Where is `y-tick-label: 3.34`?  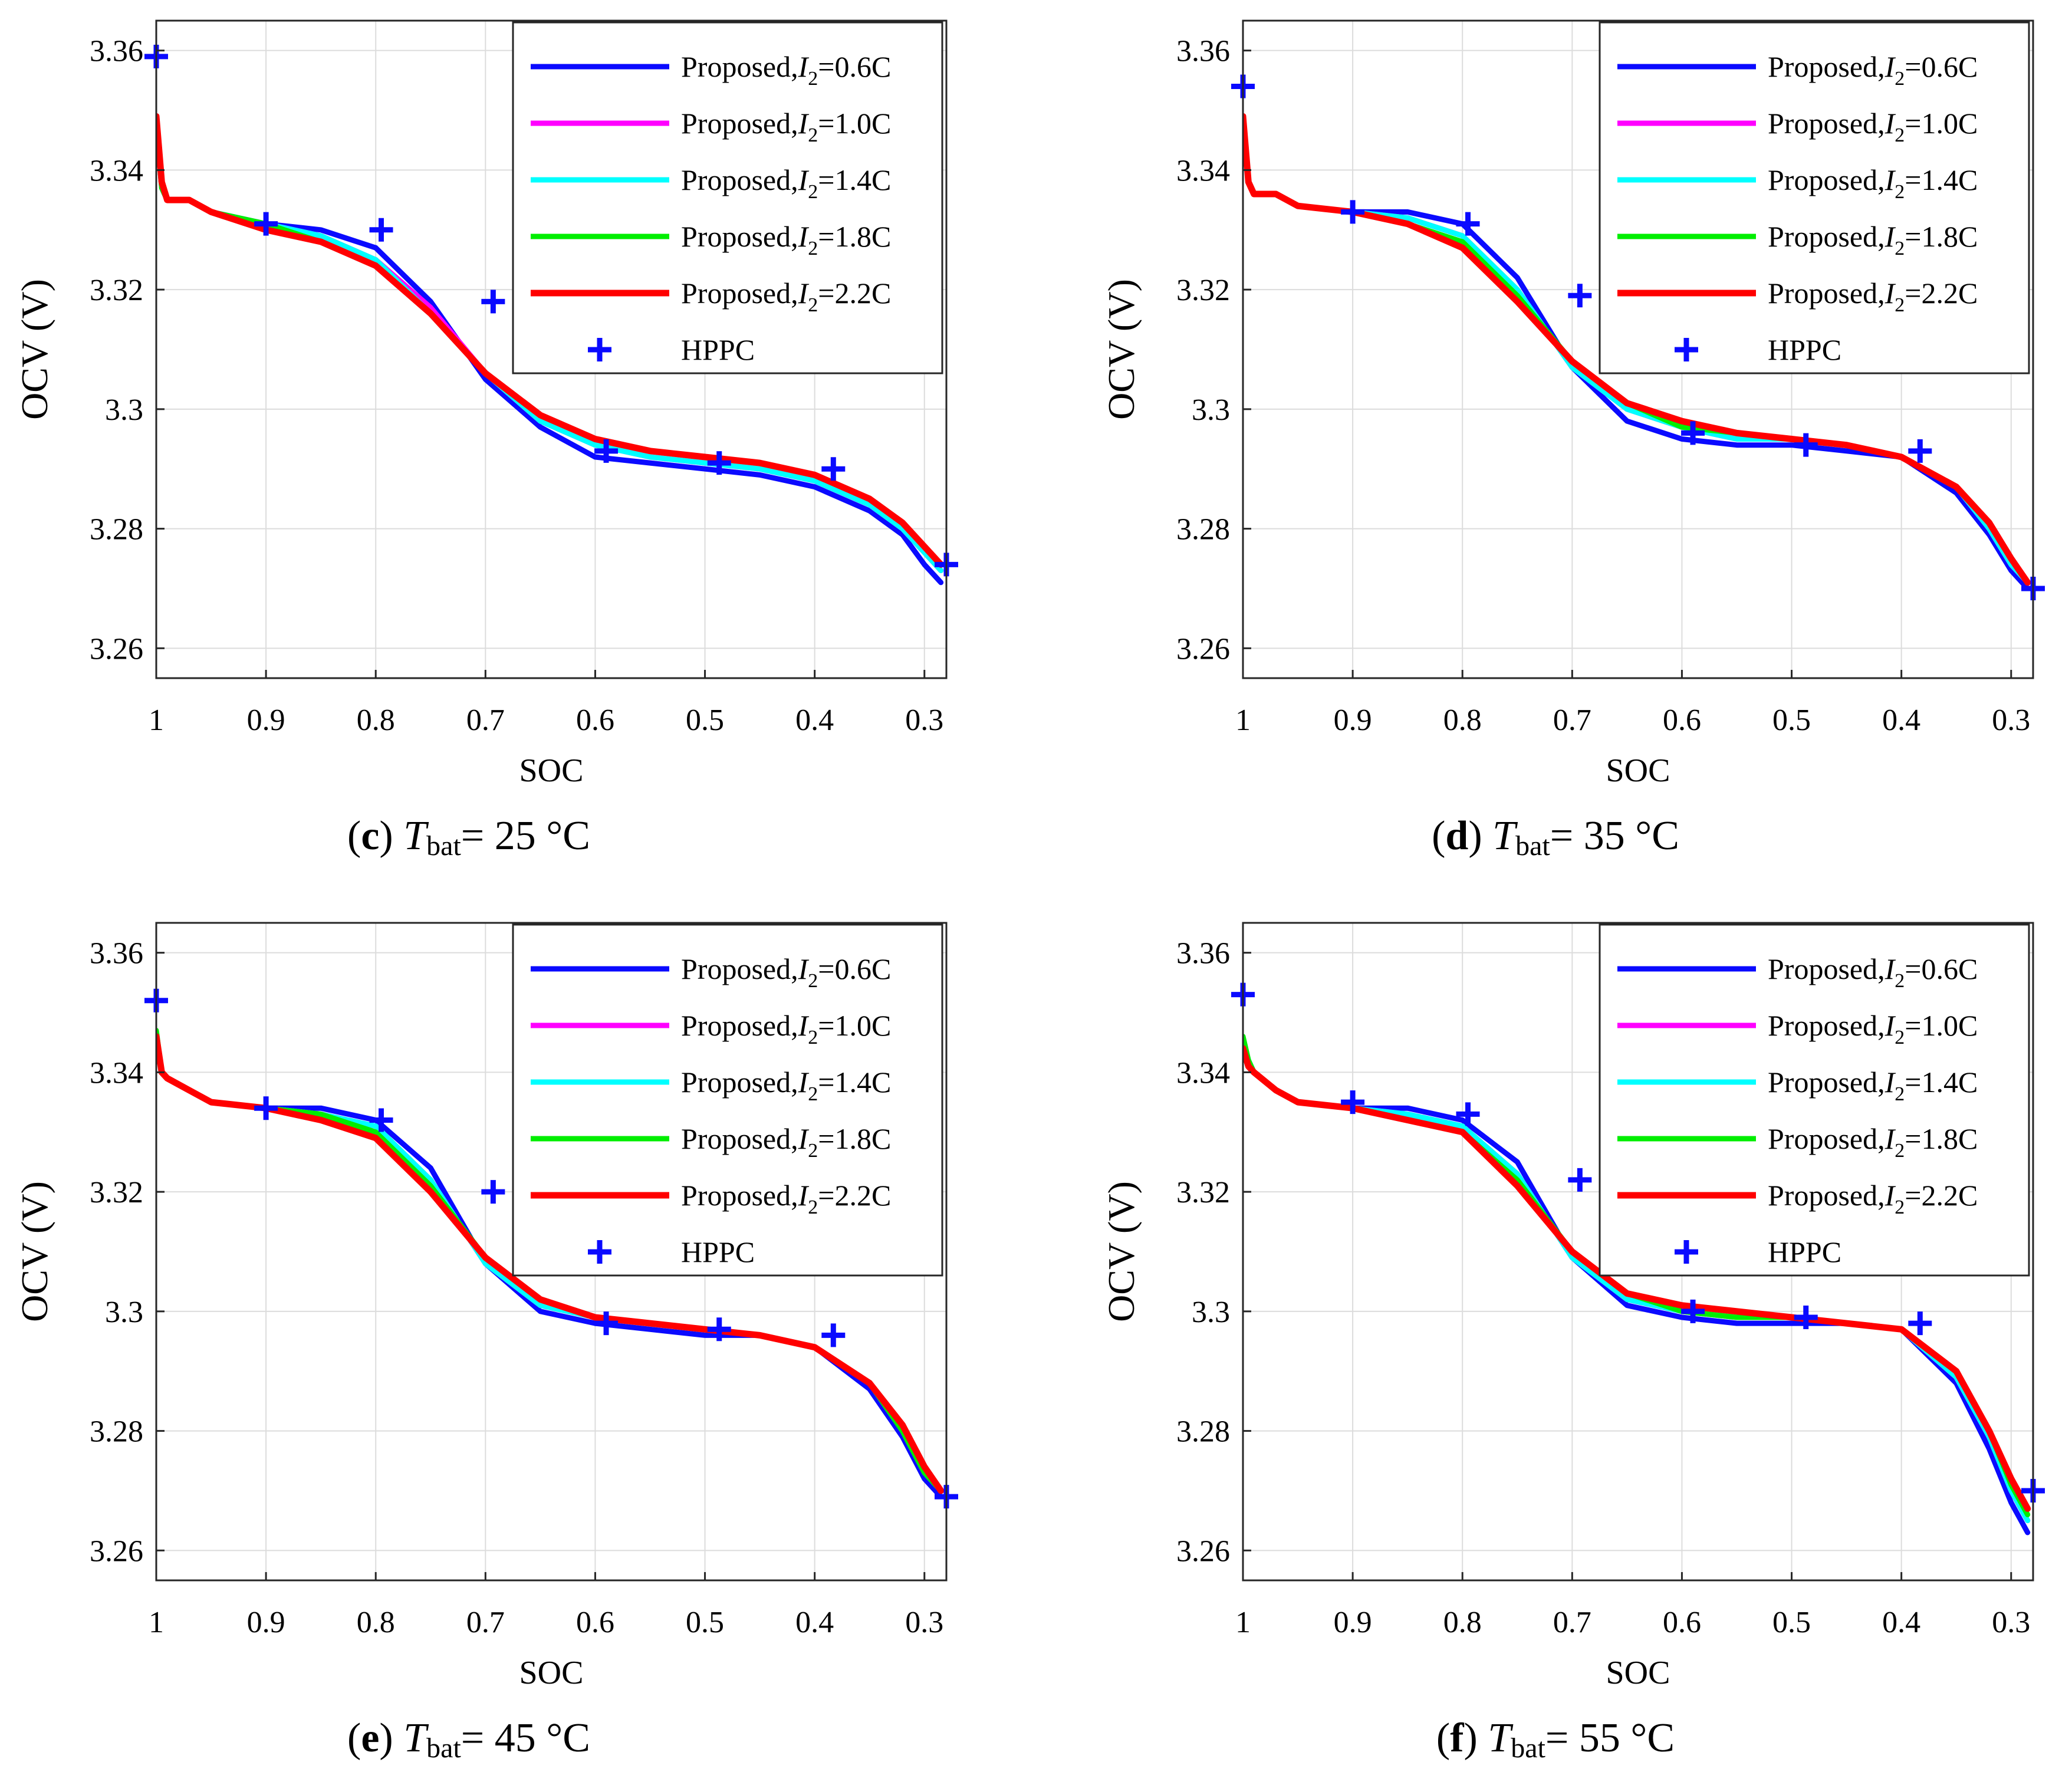
y-tick-label: 3.34 is located at coordinates (117, 171).